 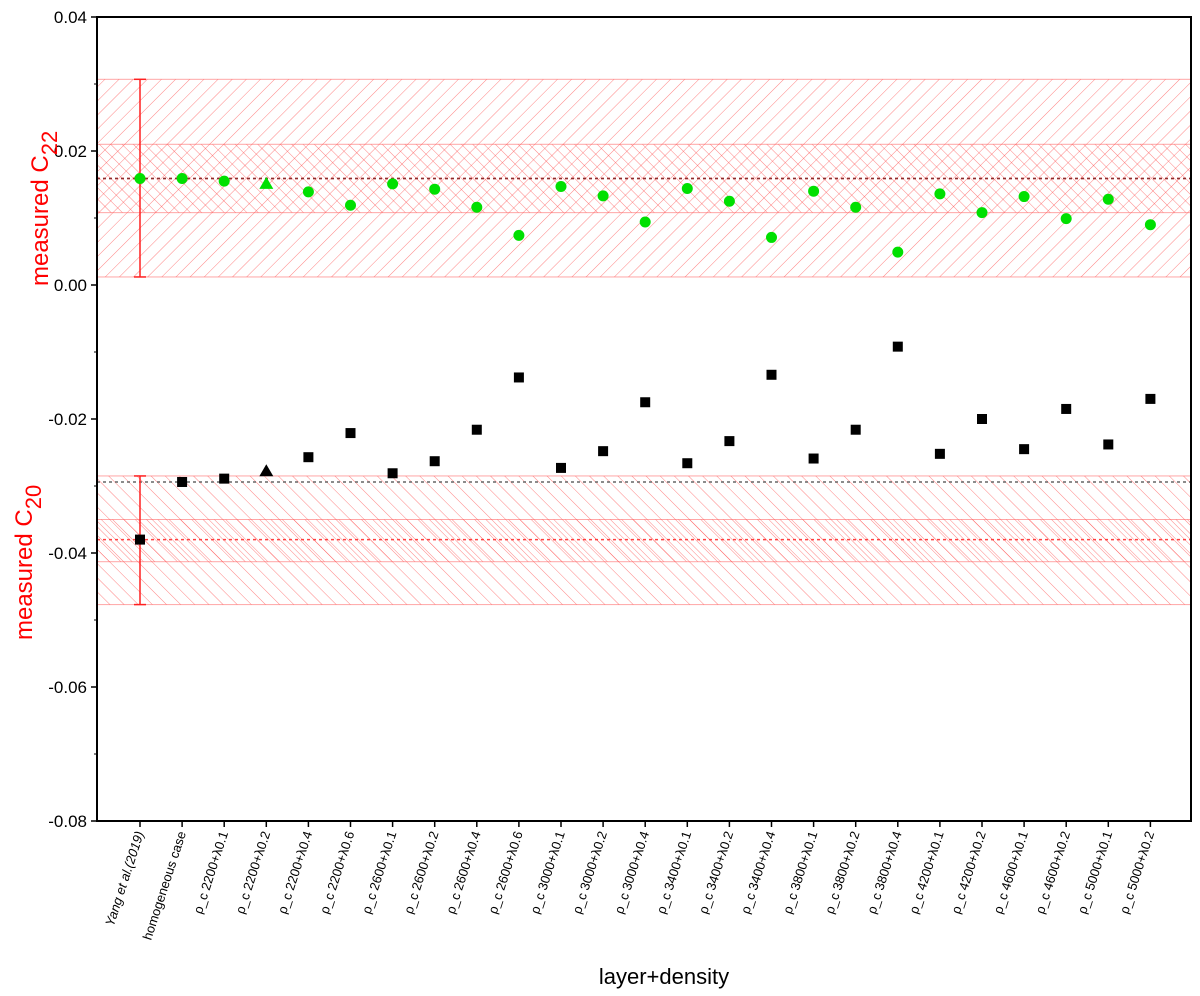 What do you see at coordinates (210, 872) in the screenshot?
I see `x-tick-label: ρ_c 2200+λ0.1` at bounding box center [210, 872].